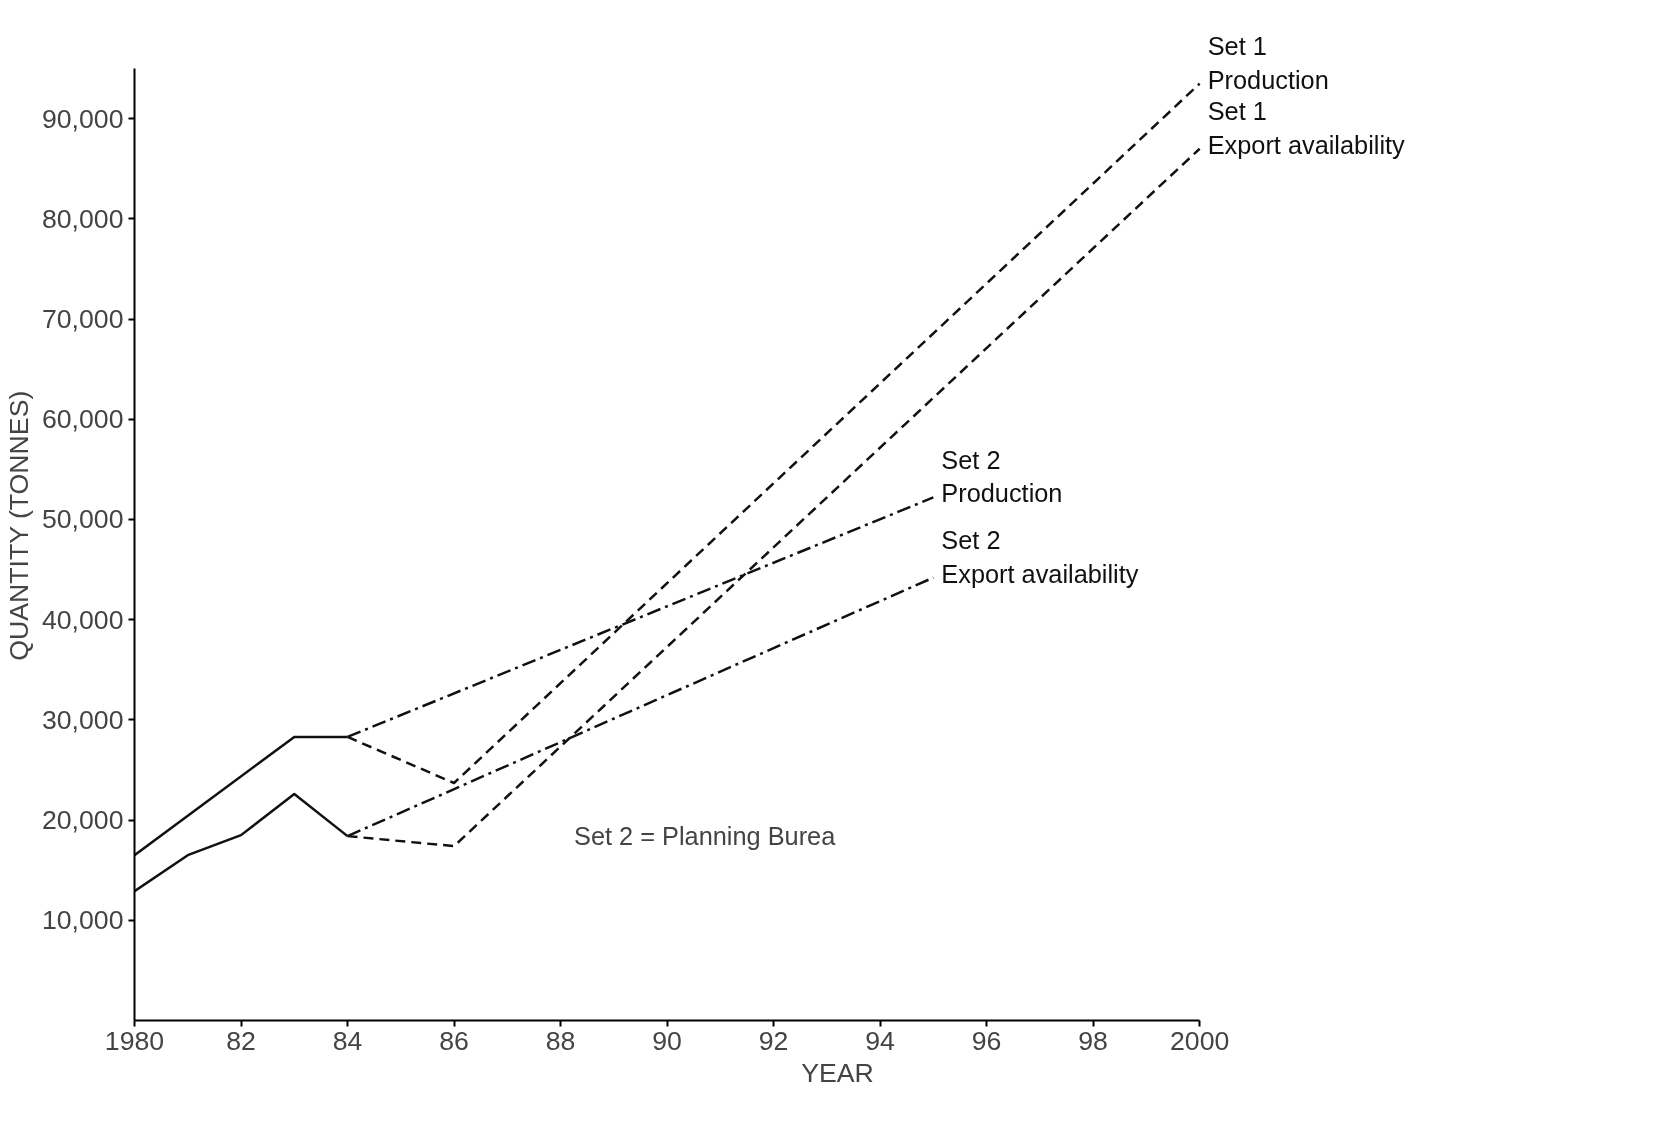 The image size is (1680, 1125). Describe the element at coordinates (82, 920) in the screenshot. I see `y-tick-label: 10,000` at that location.